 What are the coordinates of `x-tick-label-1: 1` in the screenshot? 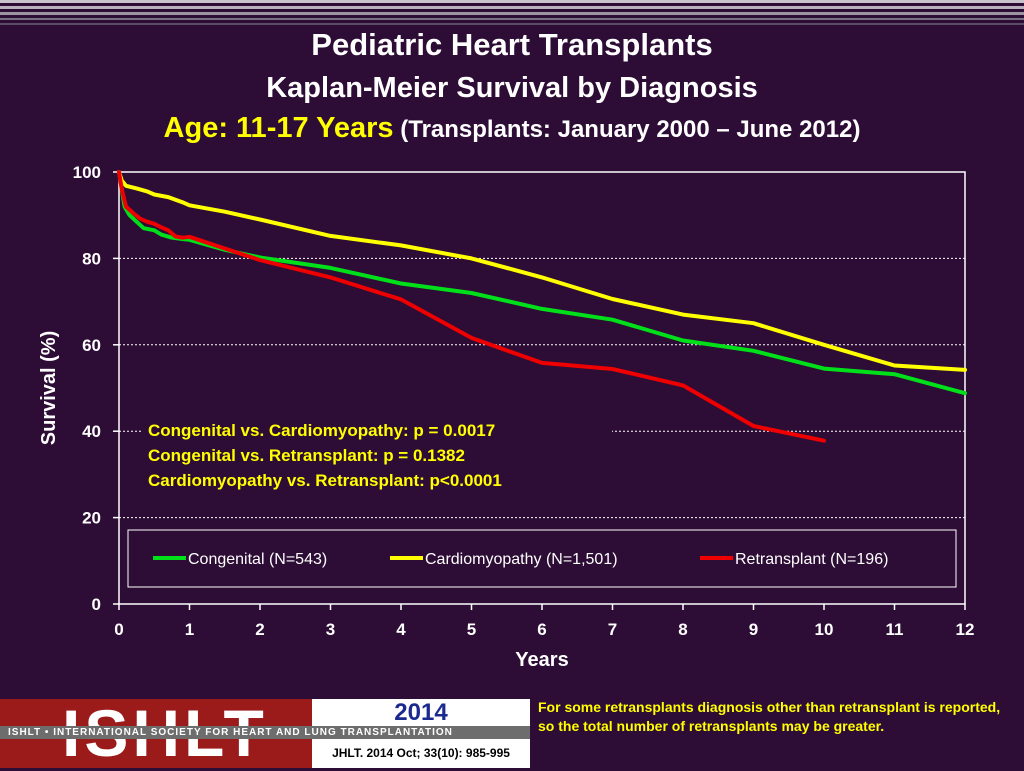 It's located at (189, 629).